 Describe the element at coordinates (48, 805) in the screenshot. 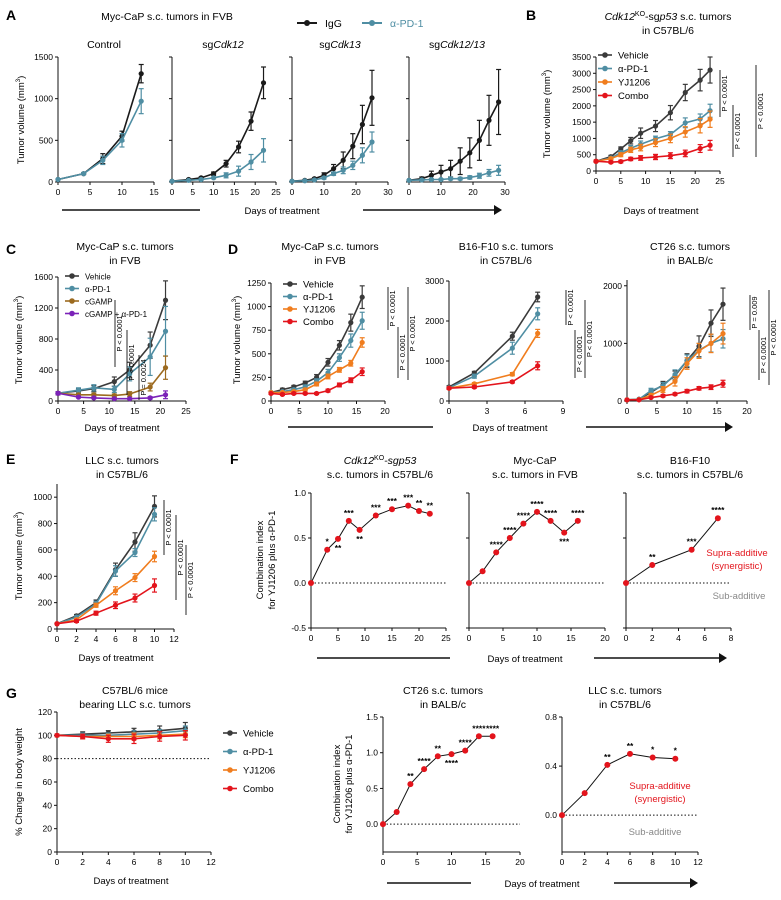

I see `y-tick-label: 40` at that location.